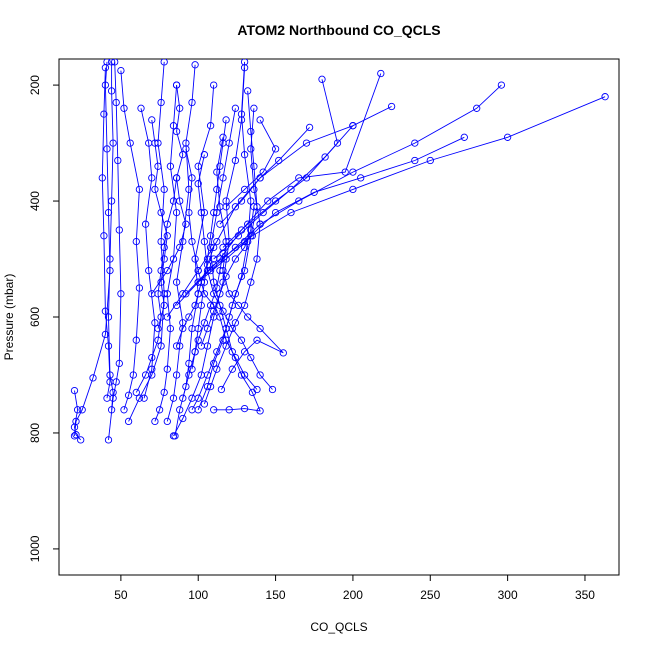  What do you see at coordinates (35, 548) in the screenshot?
I see `y-tick-label: 1000` at bounding box center [35, 548].